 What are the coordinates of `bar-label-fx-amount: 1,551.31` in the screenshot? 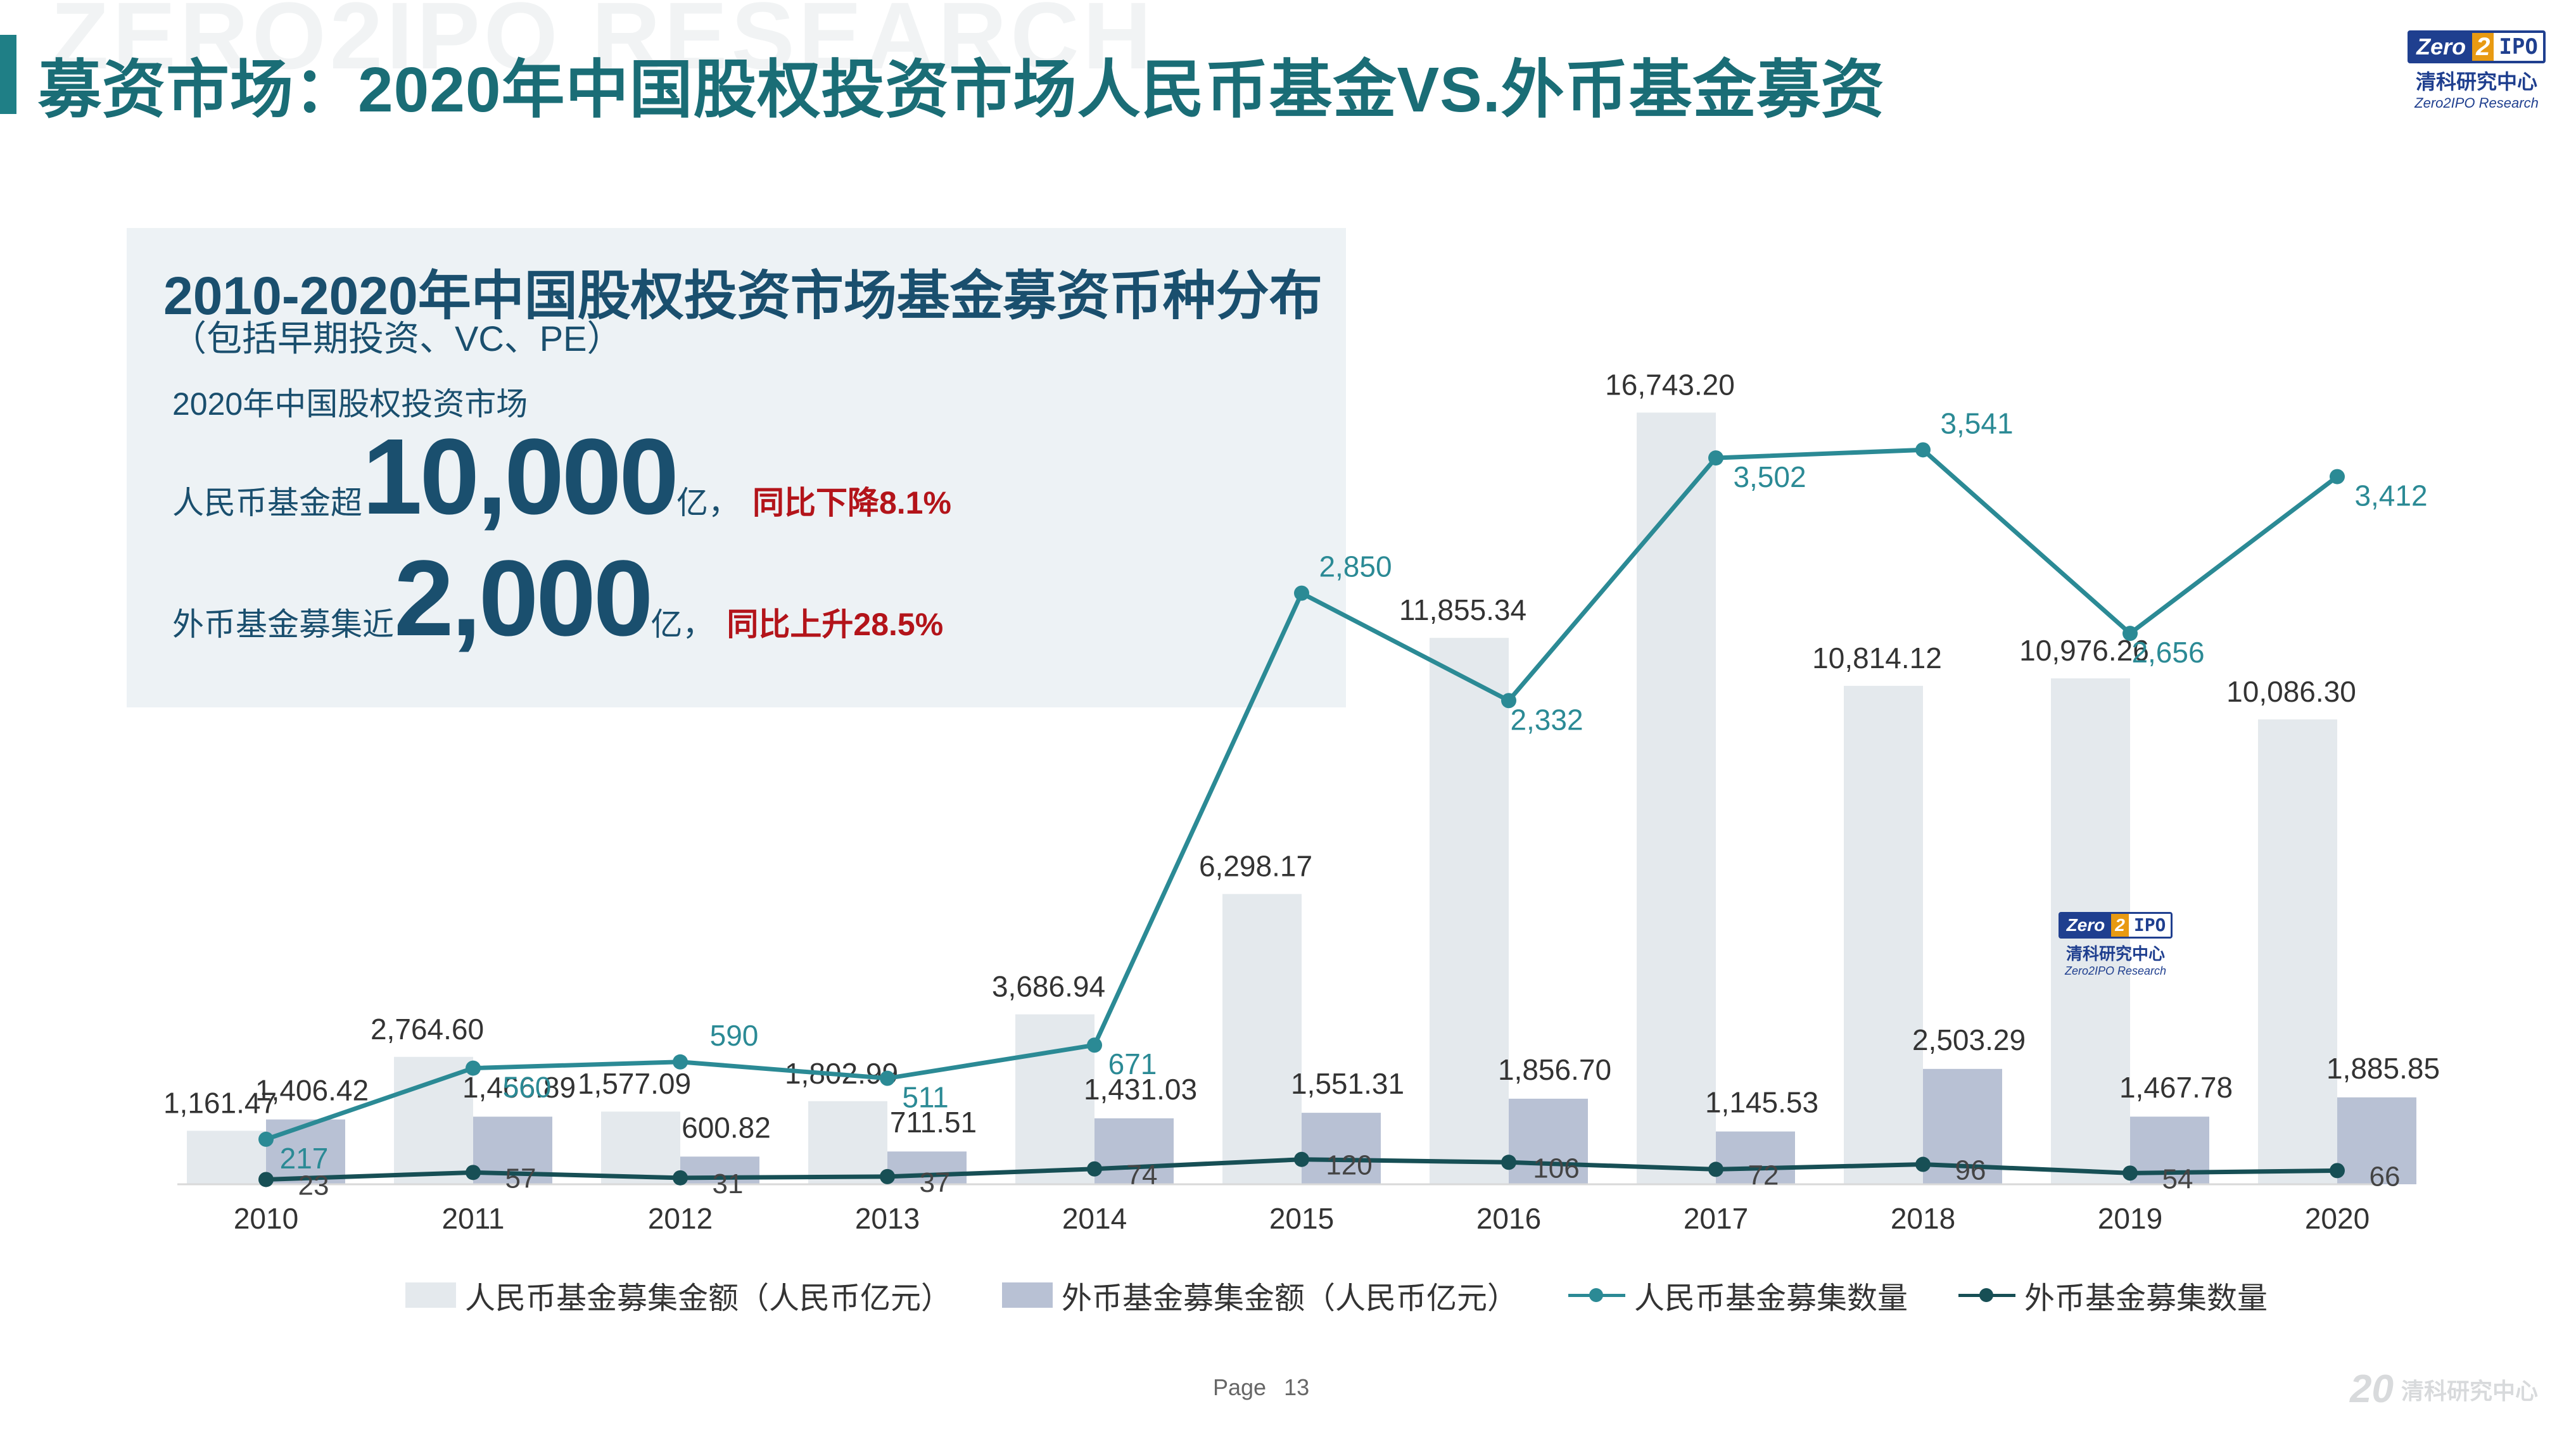 It's located at (1347, 1083).